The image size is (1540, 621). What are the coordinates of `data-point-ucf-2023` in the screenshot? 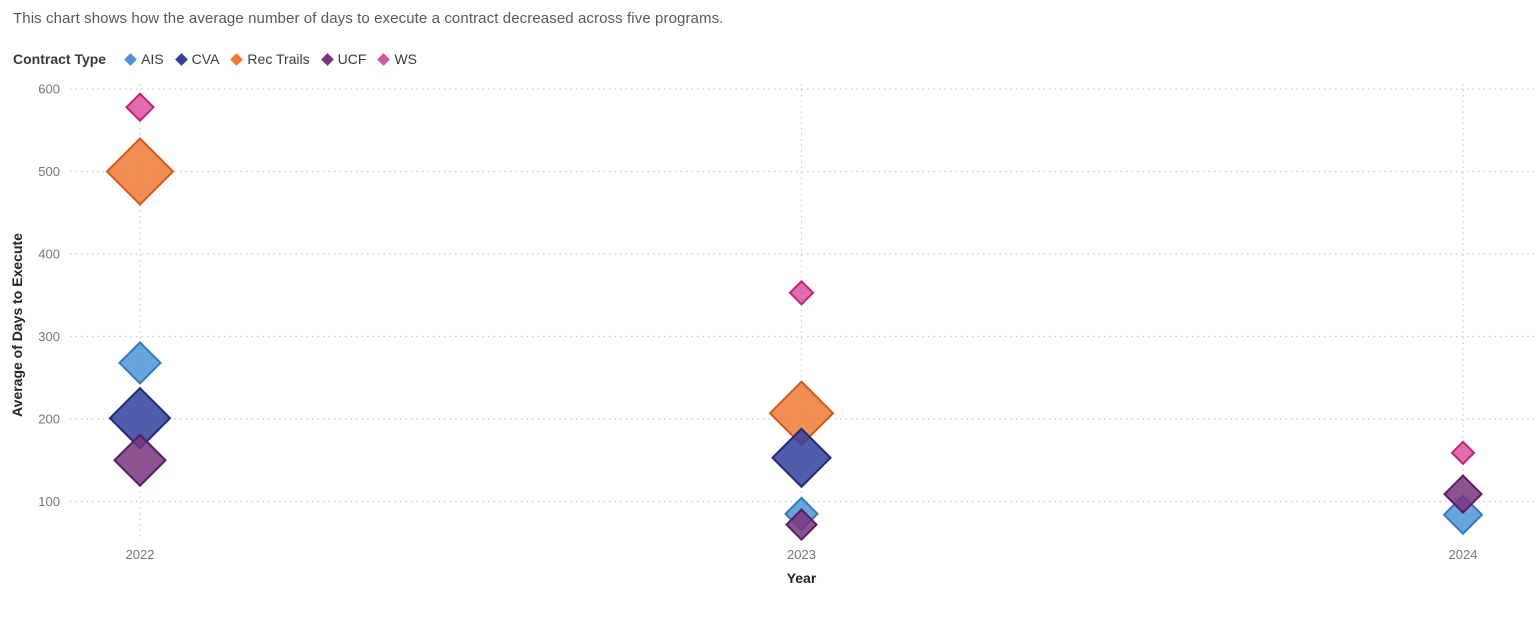 It's located at (801, 525).